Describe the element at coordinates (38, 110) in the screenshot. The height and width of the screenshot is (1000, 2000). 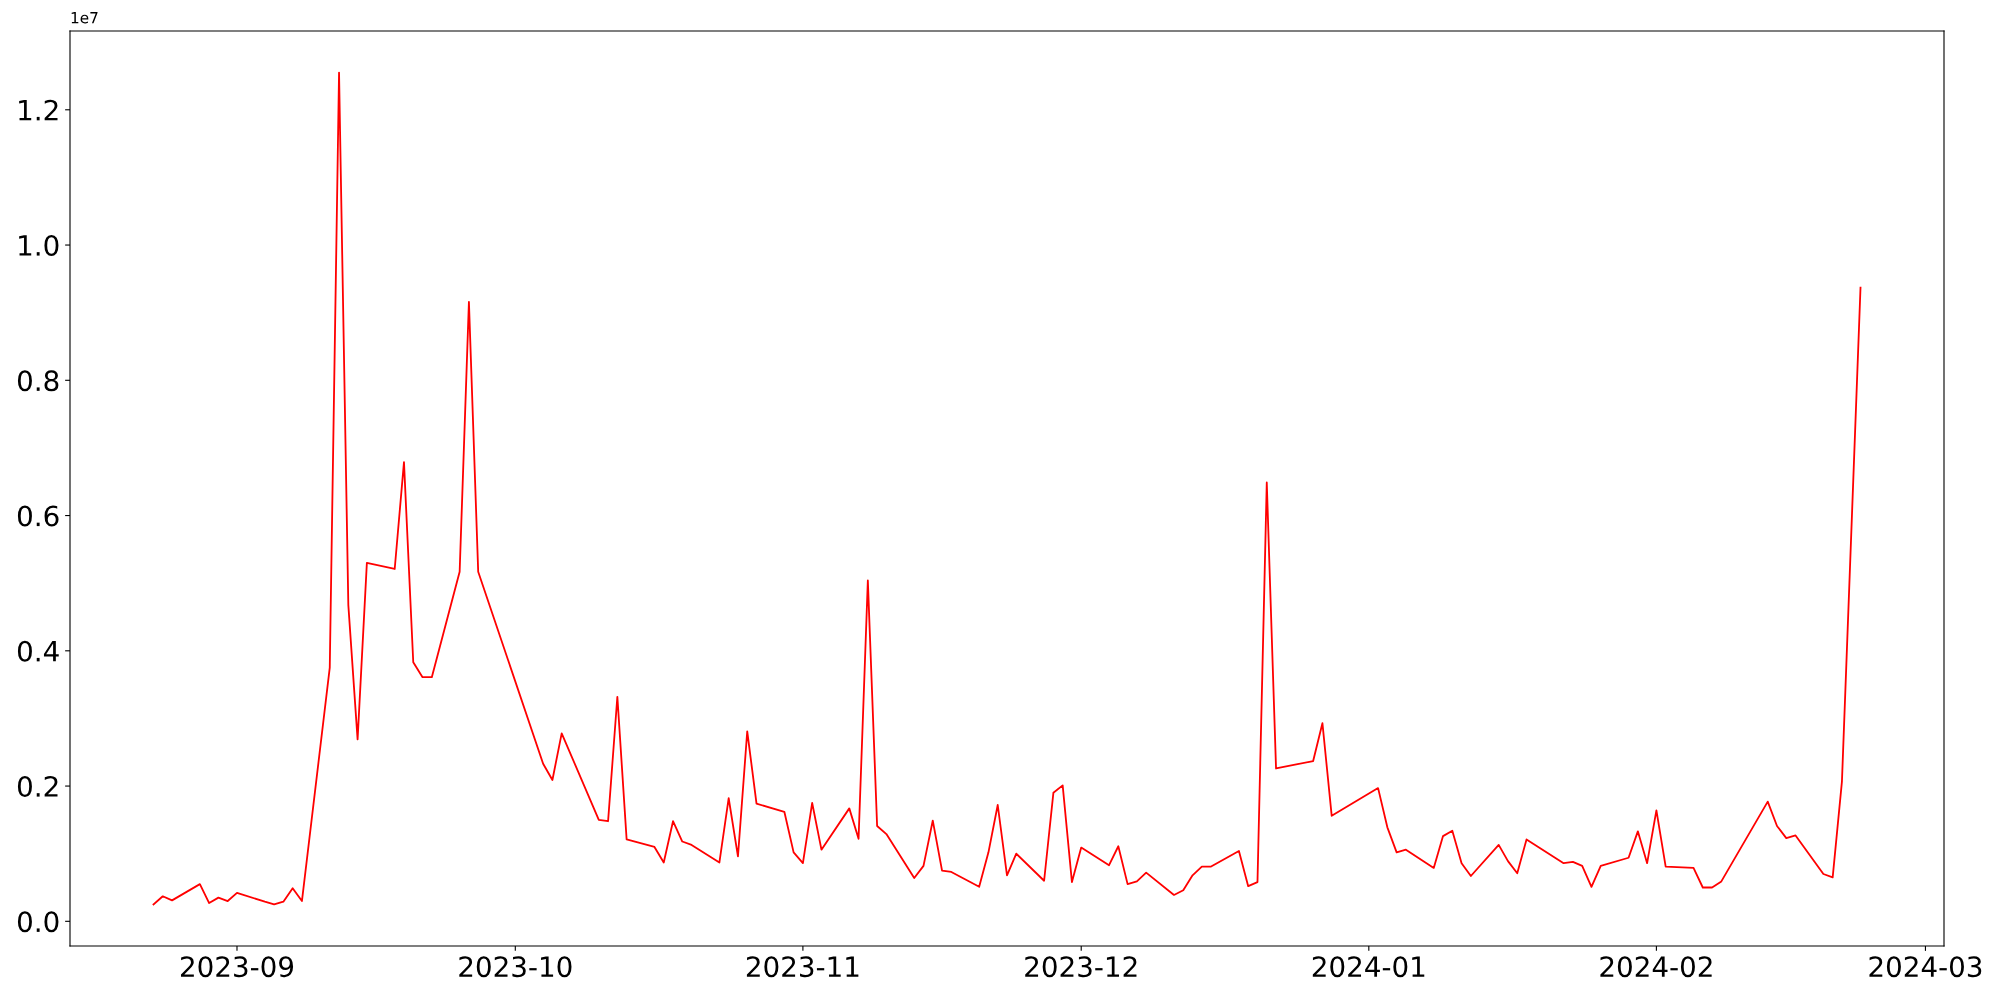
I see `y-tick-label: 1.2` at that location.